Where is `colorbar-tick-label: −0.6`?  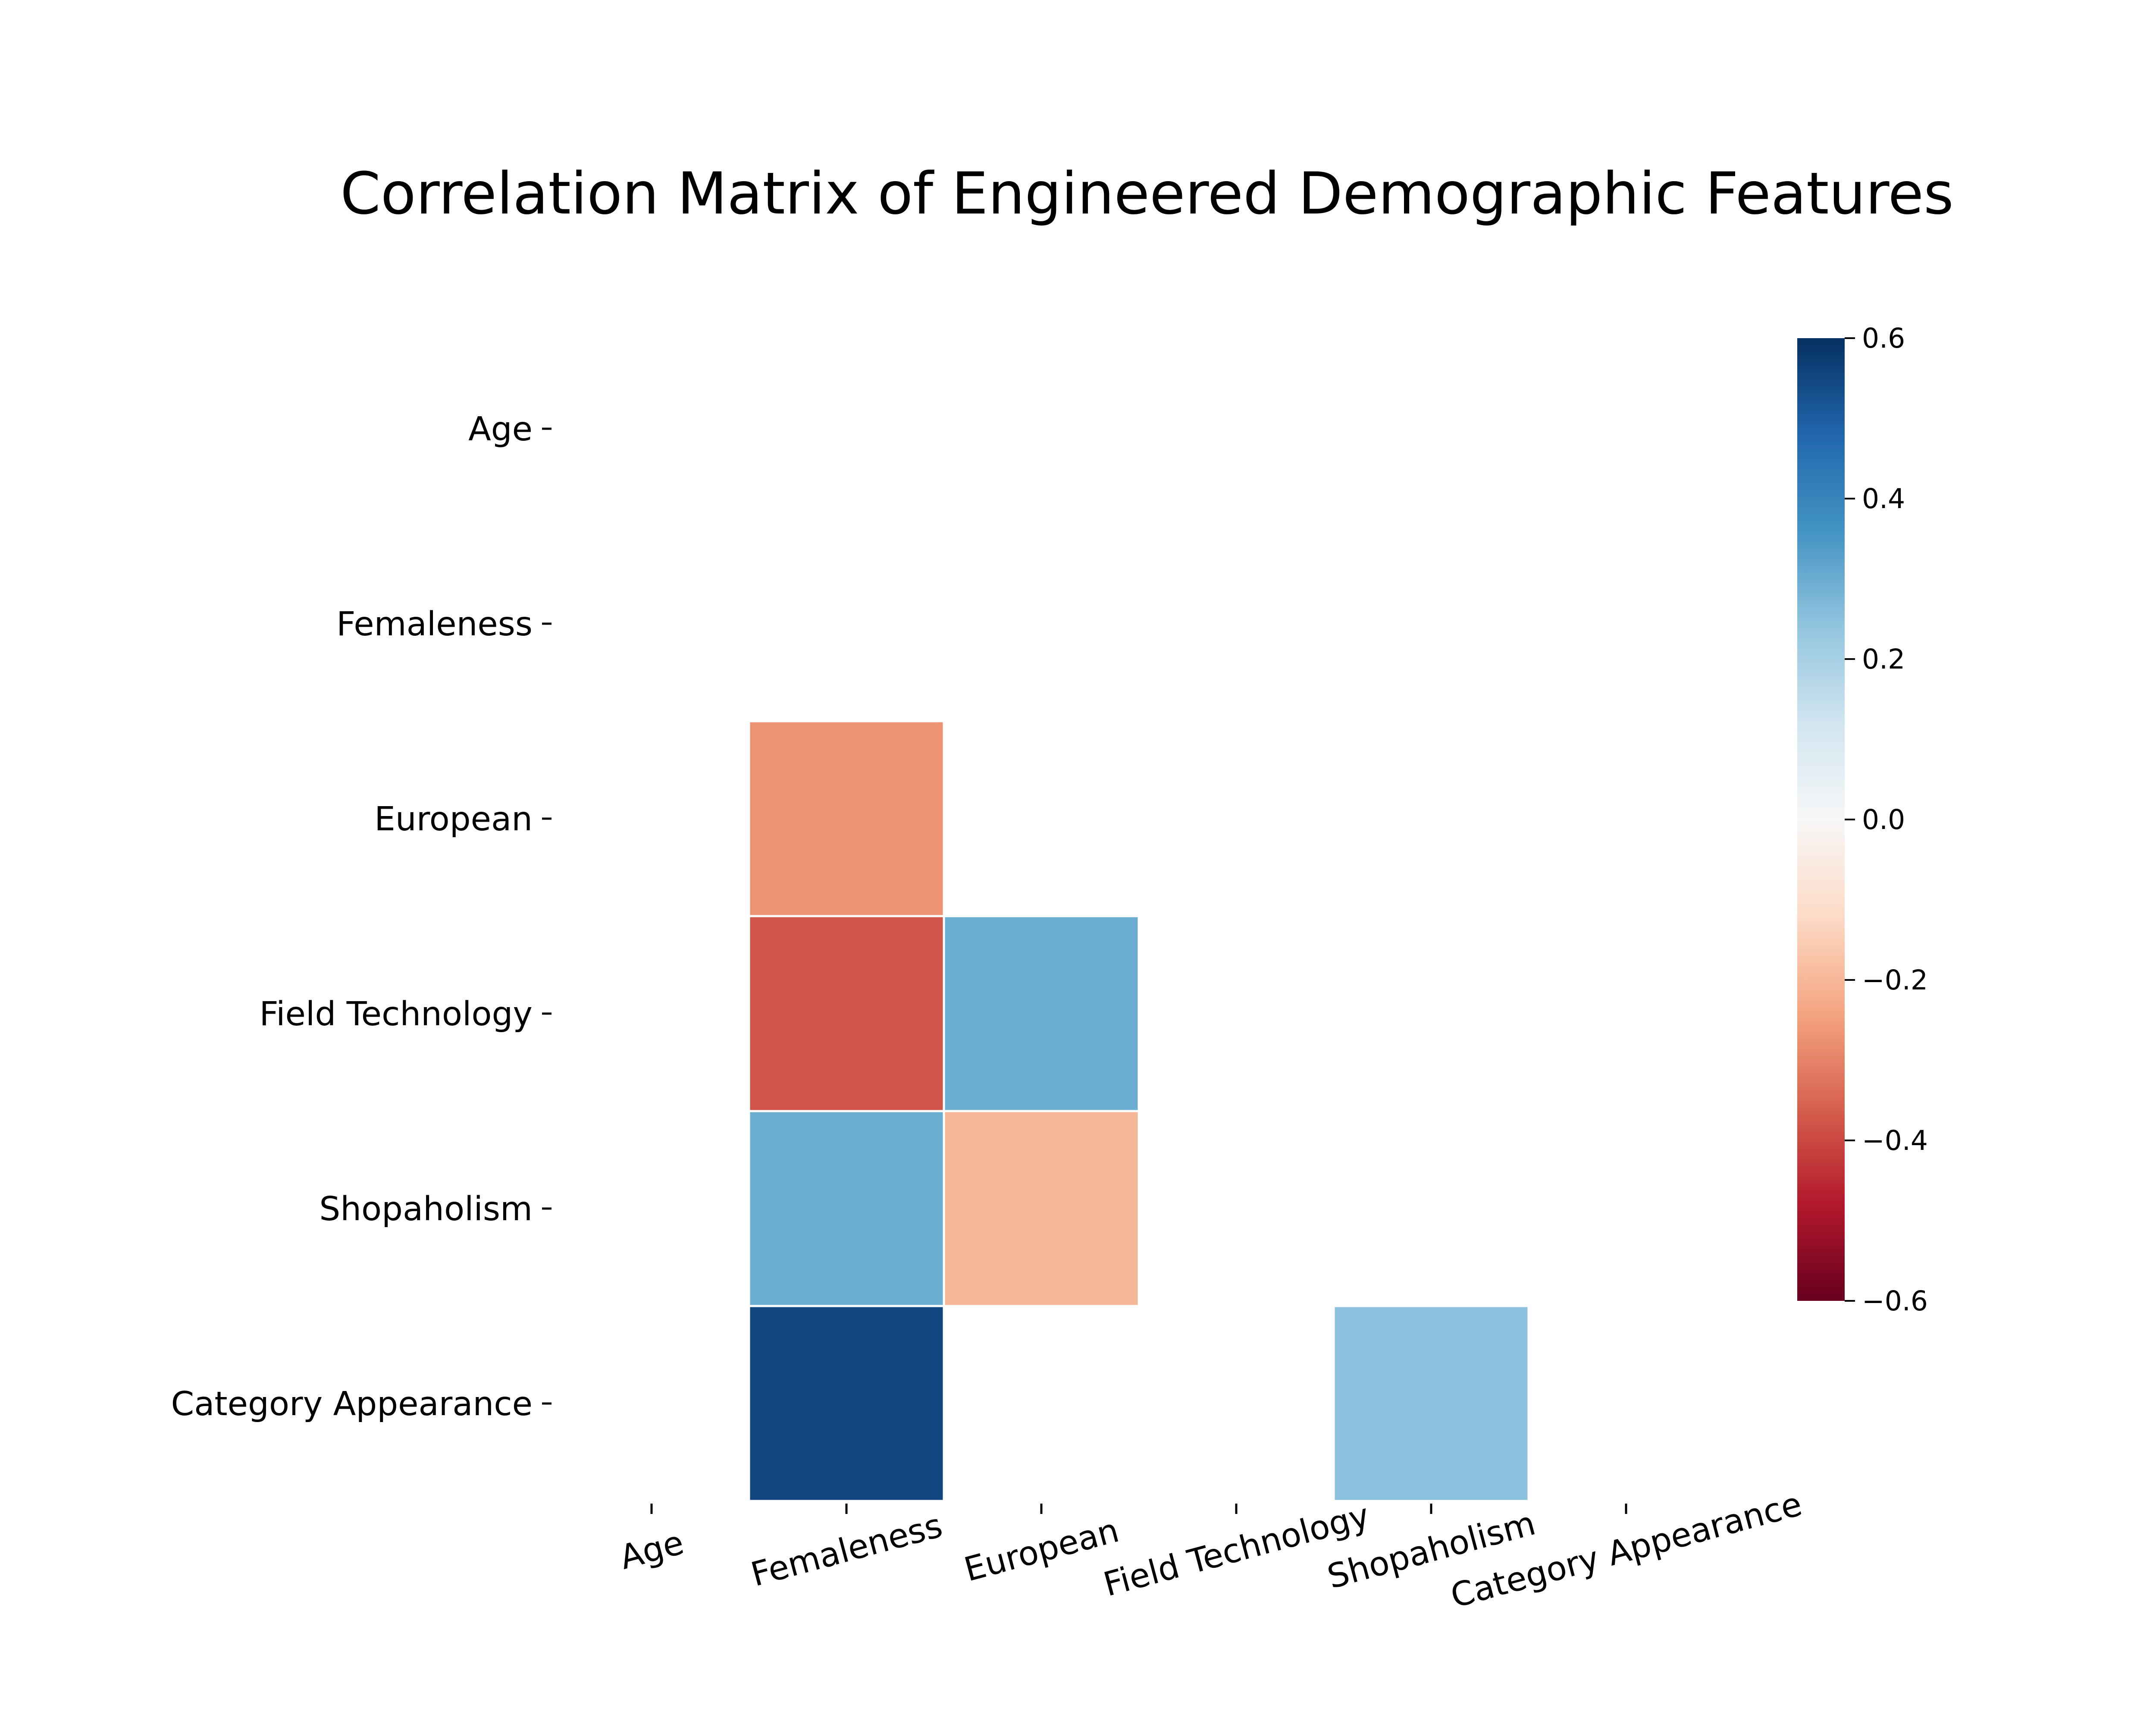 colorbar-tick-label: −0.6 is located at coordinates (1895, 1301).